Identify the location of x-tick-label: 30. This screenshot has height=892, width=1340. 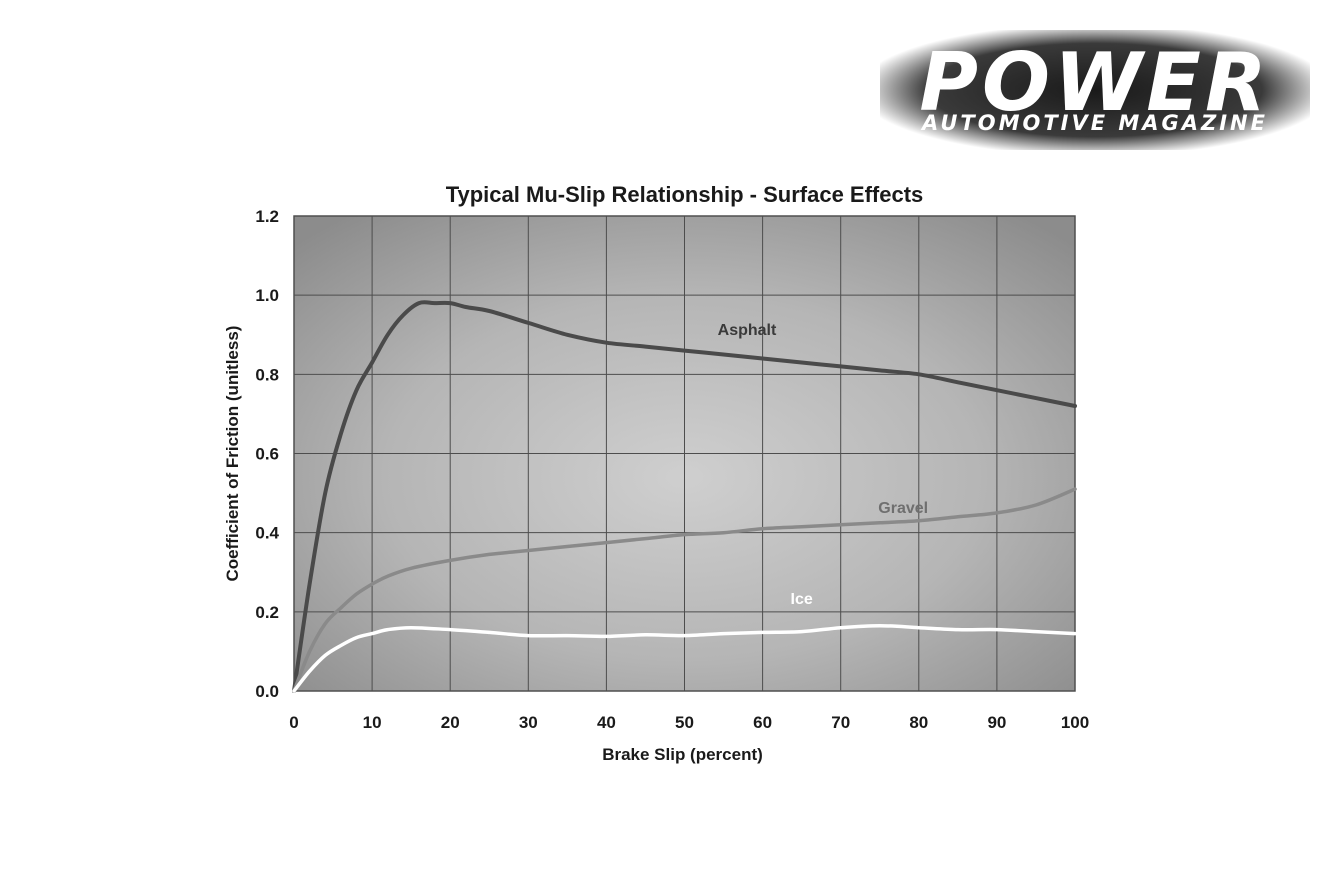
(528, 722).